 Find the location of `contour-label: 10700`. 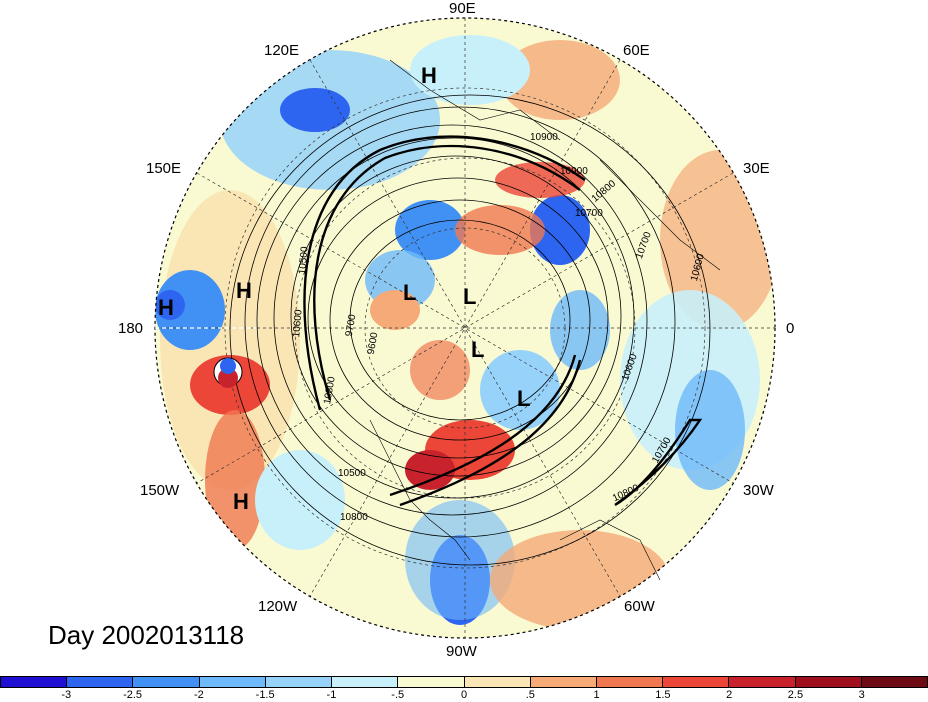

contour-label: 10700 is located at coordinates (589, 213).